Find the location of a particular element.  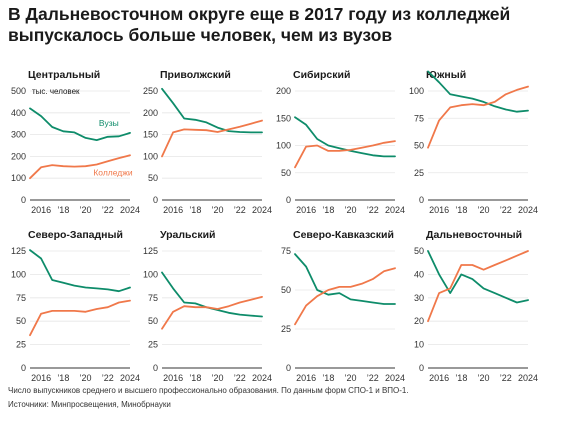

chart-2-title: Приволжский is located at coordinates (195, 75).